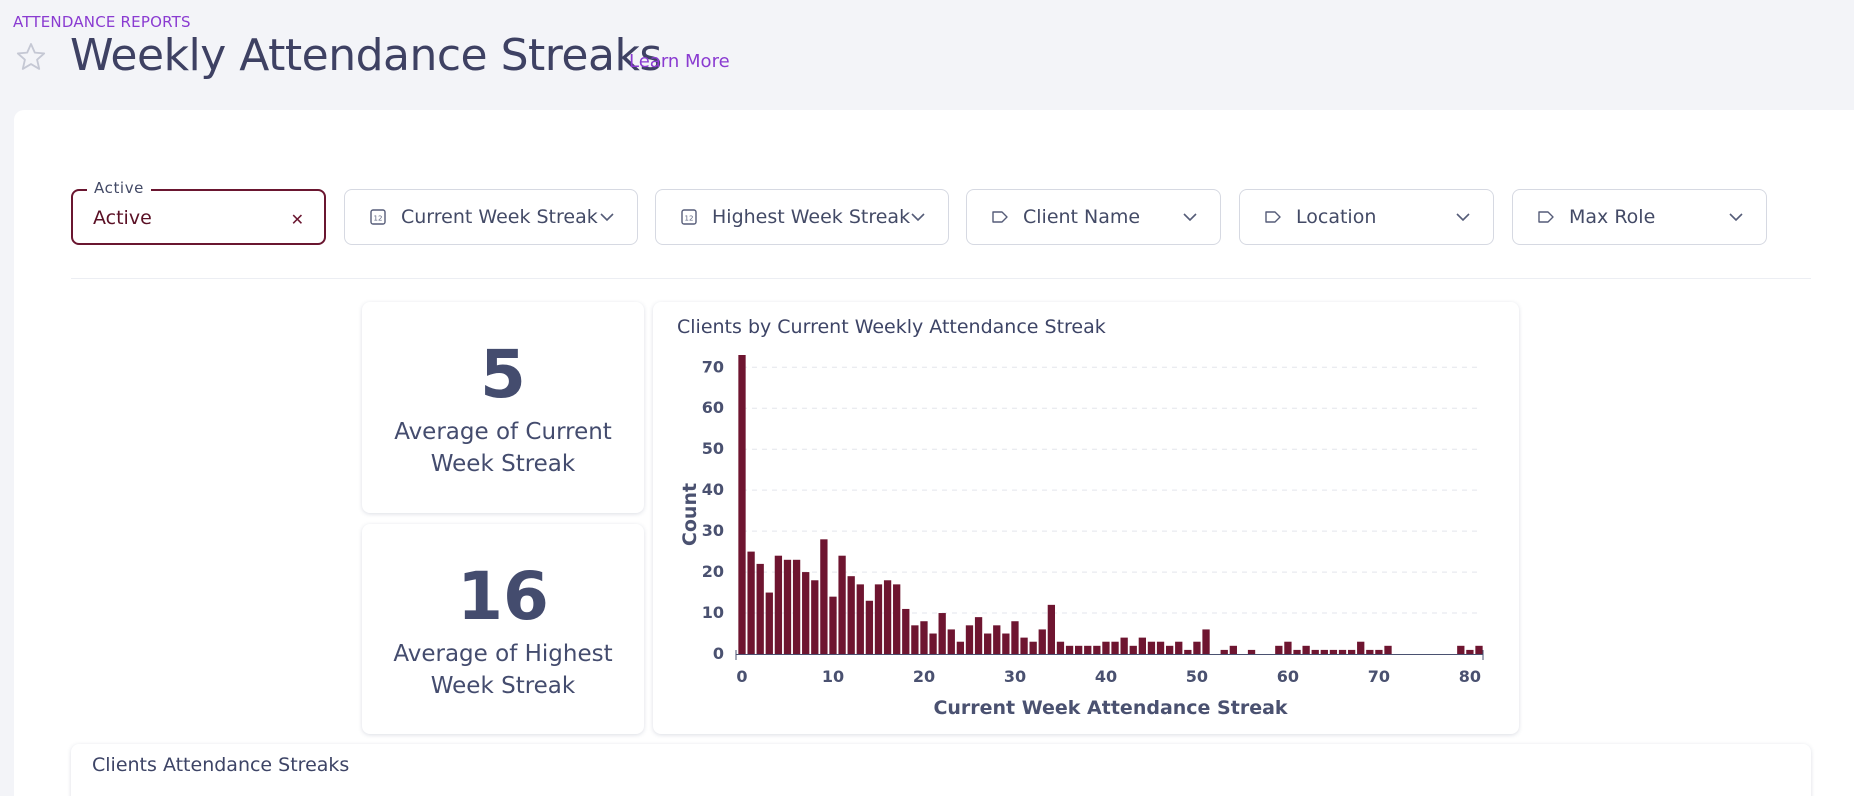 The width and height of the screenshot is (1854, 796). What do you see at coordinates (833, 676) in the screenshot?
I see `x-tick-label: 10` at bounding box center [833, 676].